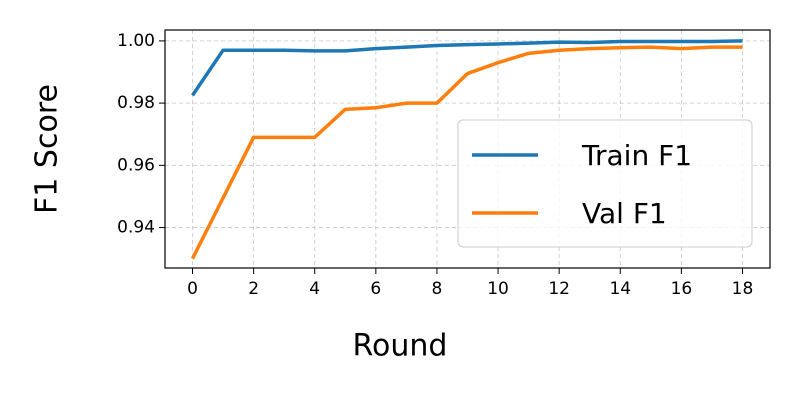 This screenshot has height=400, width=800. I want to click on x-tick-label: 8, so click(437, 289).